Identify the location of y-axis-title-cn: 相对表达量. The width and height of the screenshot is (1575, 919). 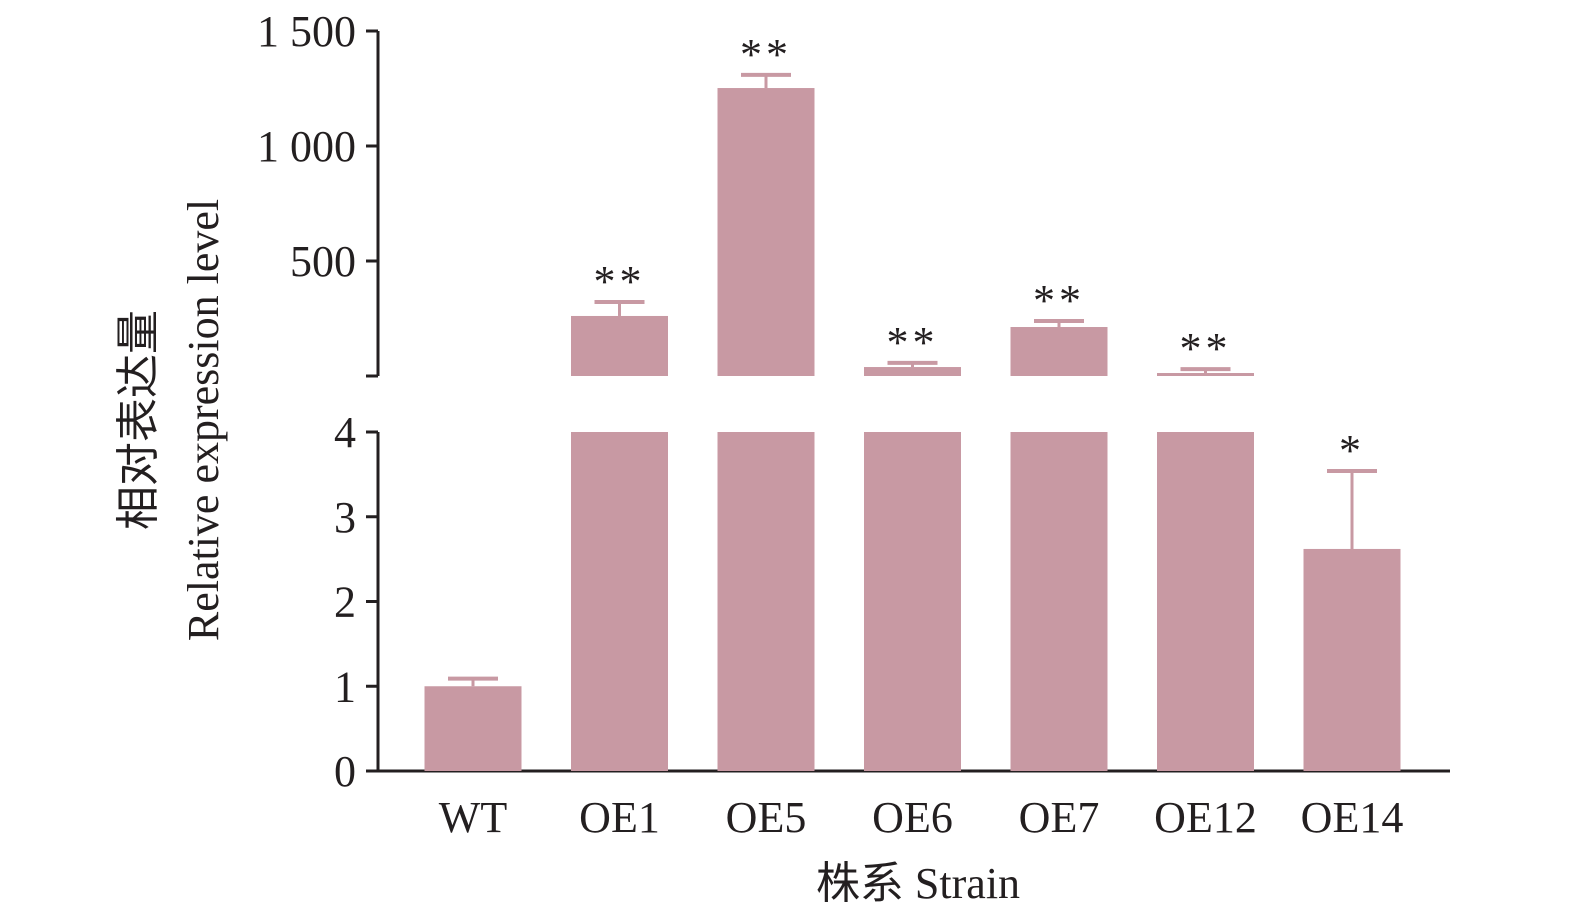
(138, 420).